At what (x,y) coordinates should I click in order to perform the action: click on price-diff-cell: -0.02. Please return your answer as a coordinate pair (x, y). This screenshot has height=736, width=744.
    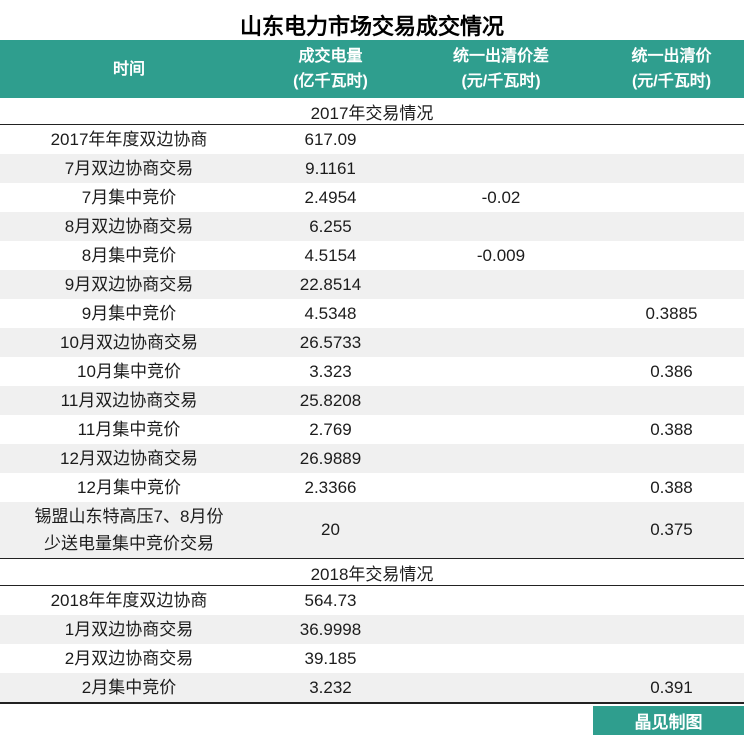
    Looking at the image, I should click on (501, 197).